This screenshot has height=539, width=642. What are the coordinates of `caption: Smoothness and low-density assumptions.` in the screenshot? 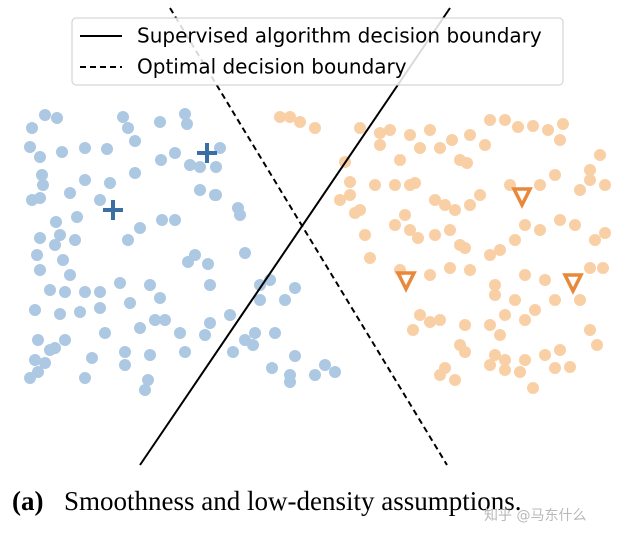 It's located at (293, 501).